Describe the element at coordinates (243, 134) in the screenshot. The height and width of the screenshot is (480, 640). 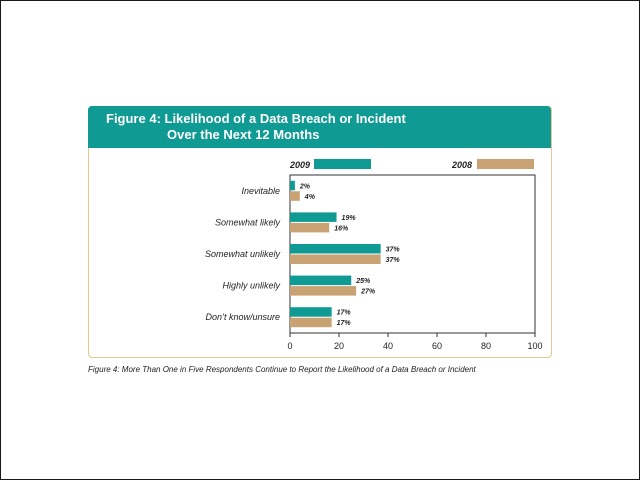
I see `chart-title-line-2: Over the Next 12 Months` at that location.